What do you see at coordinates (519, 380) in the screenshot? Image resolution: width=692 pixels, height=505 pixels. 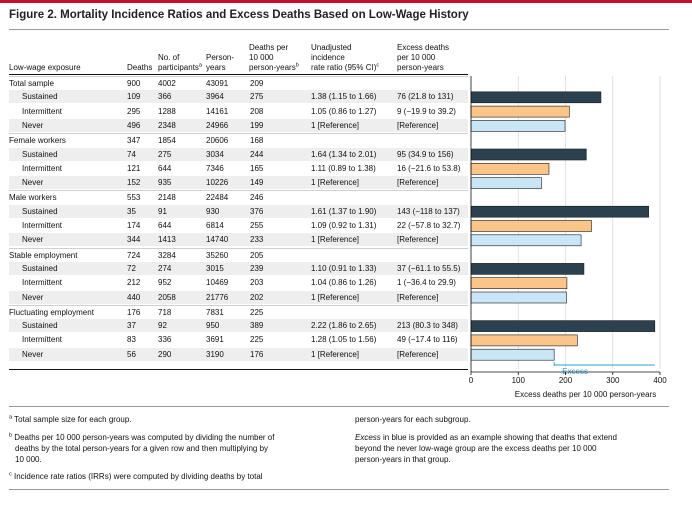 I see `x-tick-label: 100` at bounding box center [519, 380].